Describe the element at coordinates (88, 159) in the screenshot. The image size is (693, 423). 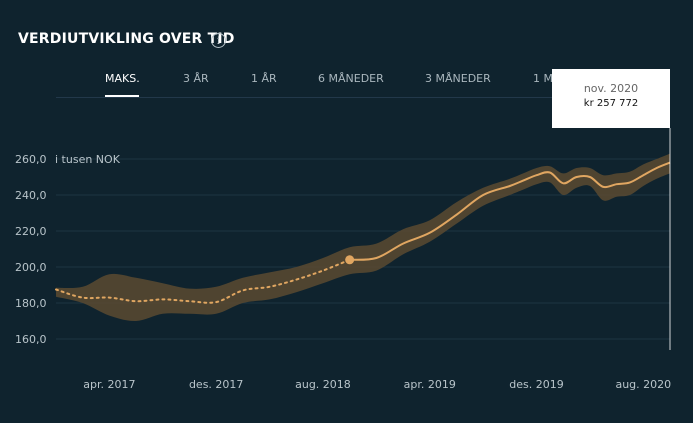
I see `y-axis-label: i tusen NOK` at that location.